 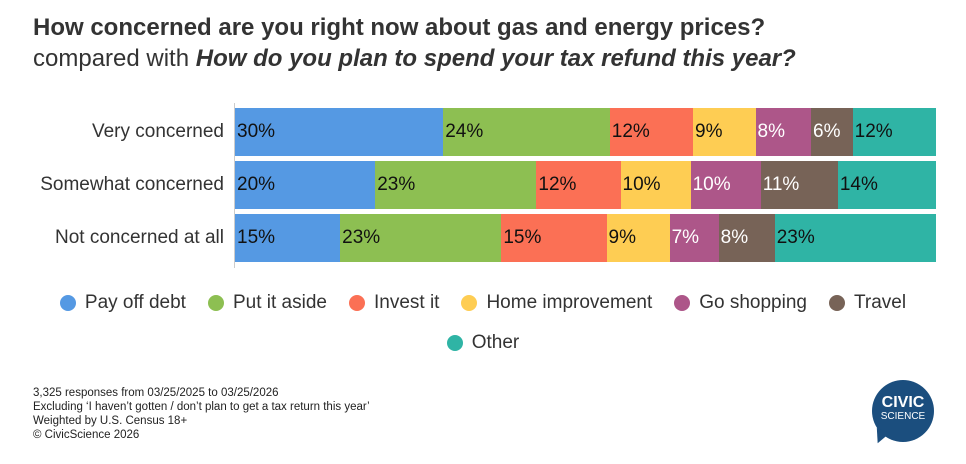 I want to click on legend-item: Go shopping, so click(x=740, y=303).